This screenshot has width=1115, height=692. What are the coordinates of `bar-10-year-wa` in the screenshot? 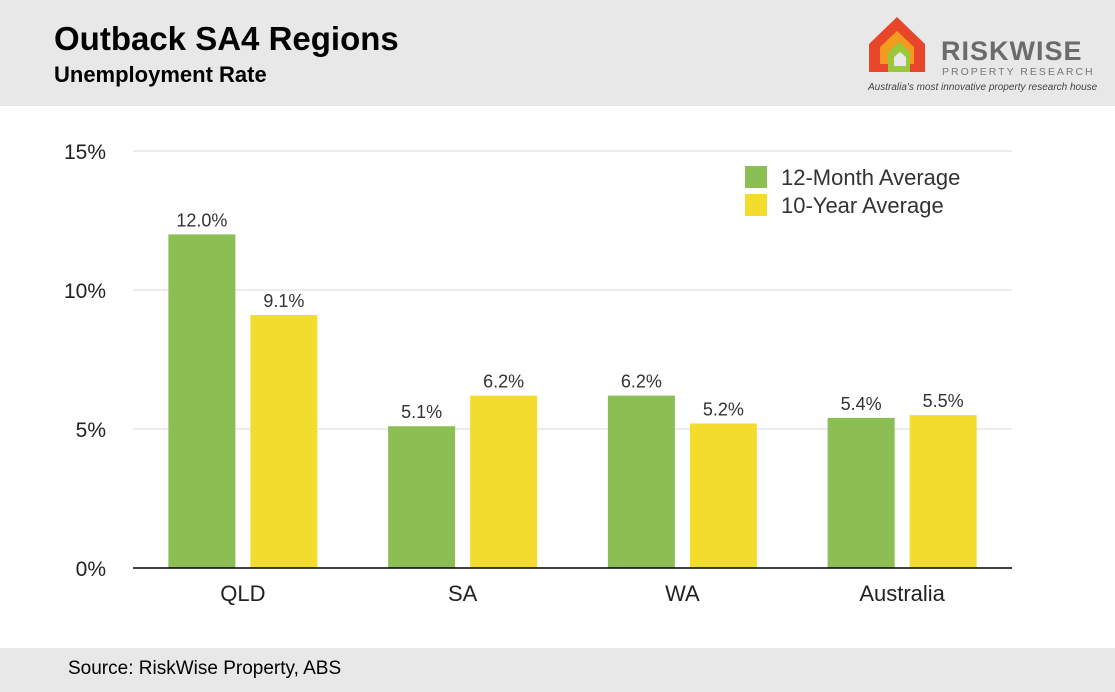 It's located at (723, 495).